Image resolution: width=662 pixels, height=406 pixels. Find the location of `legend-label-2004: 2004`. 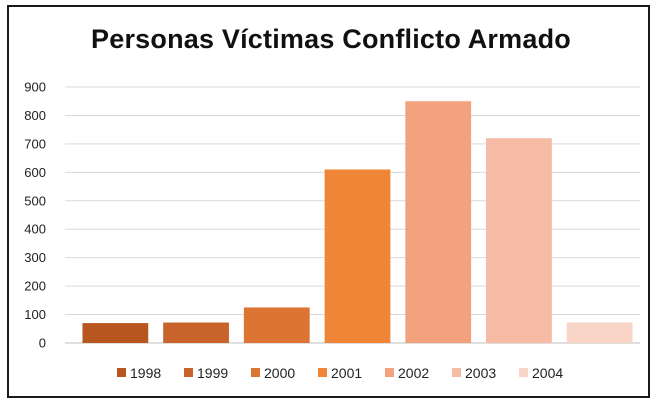

legend-label-2004: 2004 is located at coordinates (547, 373).